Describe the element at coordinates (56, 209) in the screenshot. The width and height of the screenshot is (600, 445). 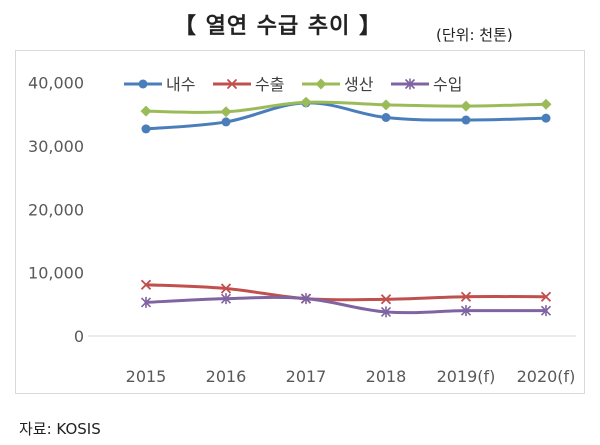
I see `y-tick-label: 20,000` at that location.